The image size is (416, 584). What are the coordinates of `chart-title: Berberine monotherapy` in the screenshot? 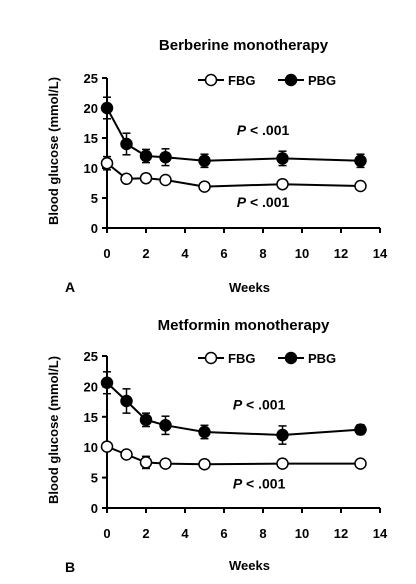 It's located at (244, 45).